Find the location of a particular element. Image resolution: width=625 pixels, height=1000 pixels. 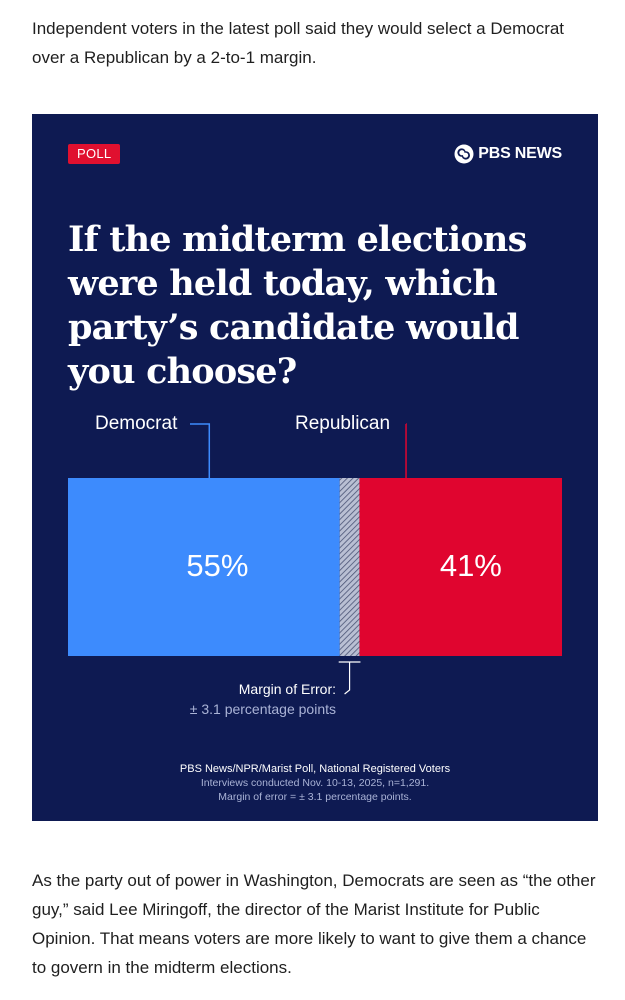

margin-of-error-value: ± 3.1 percentage points is located at coordinates (262, 709).